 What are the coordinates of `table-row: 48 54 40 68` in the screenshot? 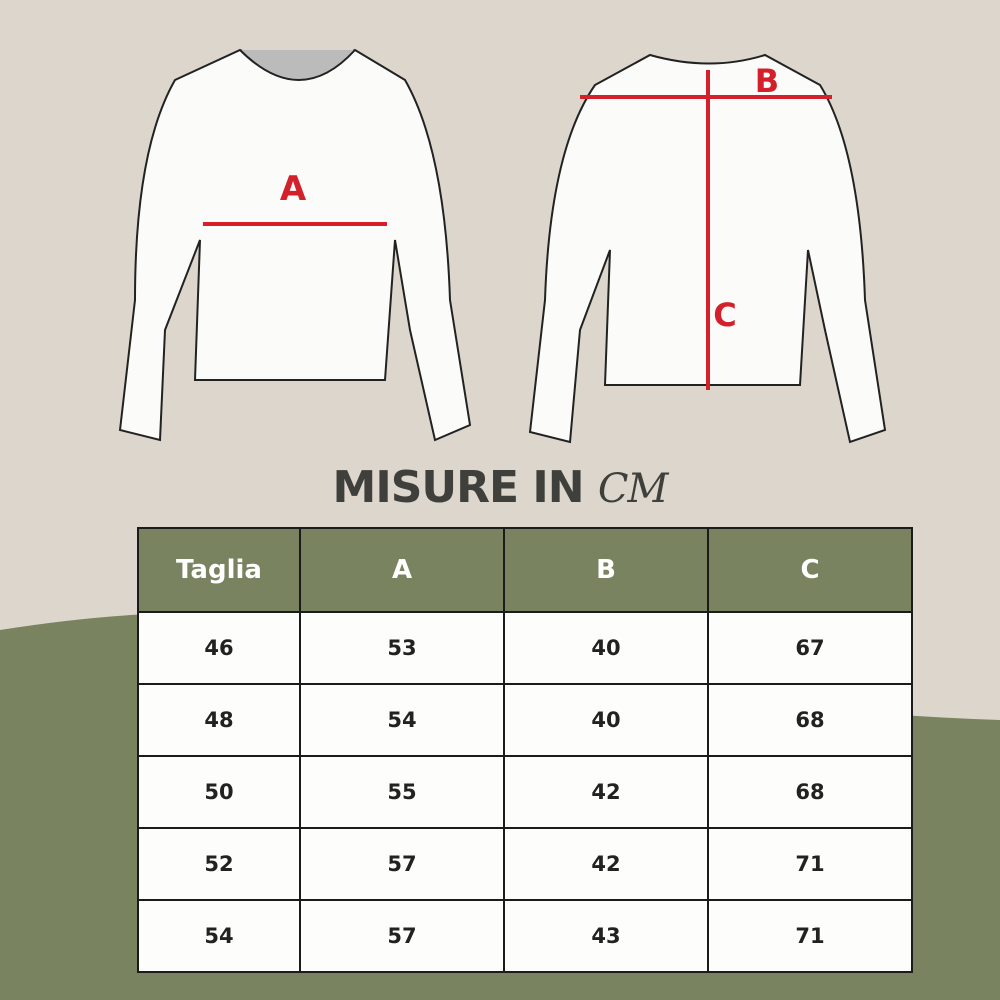 It's located at (525, 720).